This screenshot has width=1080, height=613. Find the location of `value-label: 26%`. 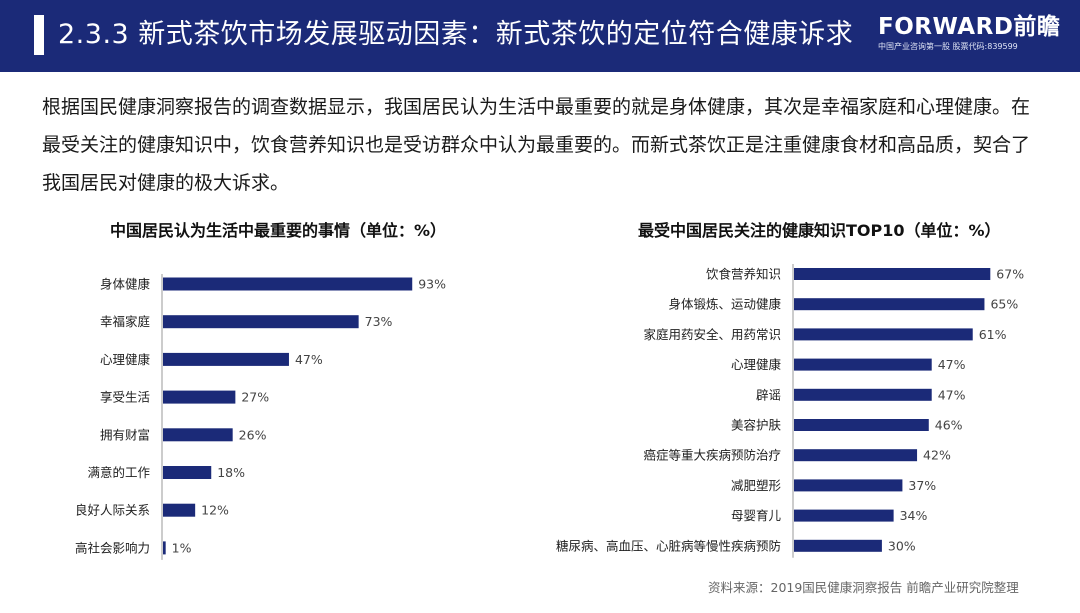

value-label: 26% is located at coordinates (253, 434).